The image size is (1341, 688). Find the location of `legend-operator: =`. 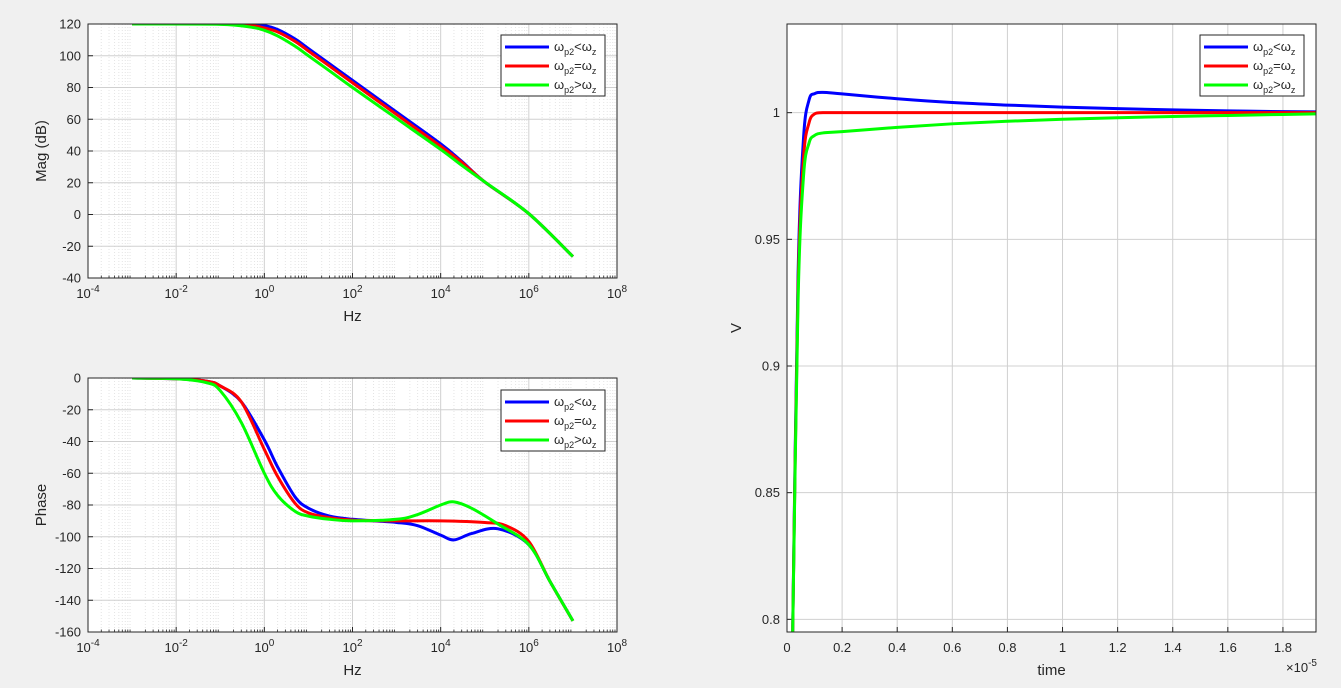

legend-operator: = is located at coordinates (578, 420).